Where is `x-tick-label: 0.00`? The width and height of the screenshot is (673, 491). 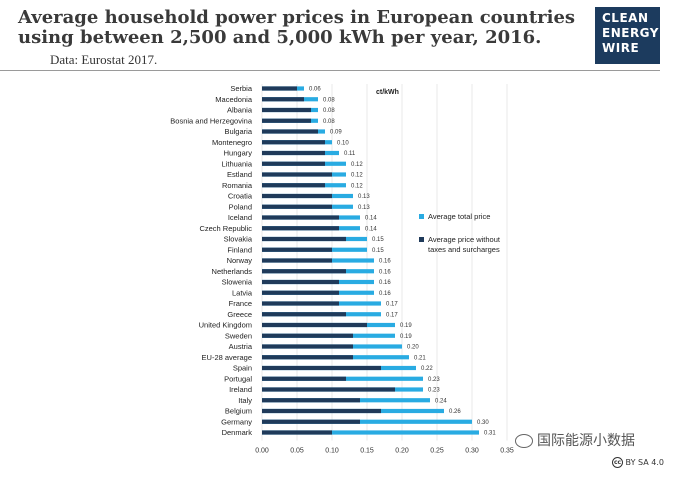
x-tick-label: 0.00 is located at coordinates (262, 451).